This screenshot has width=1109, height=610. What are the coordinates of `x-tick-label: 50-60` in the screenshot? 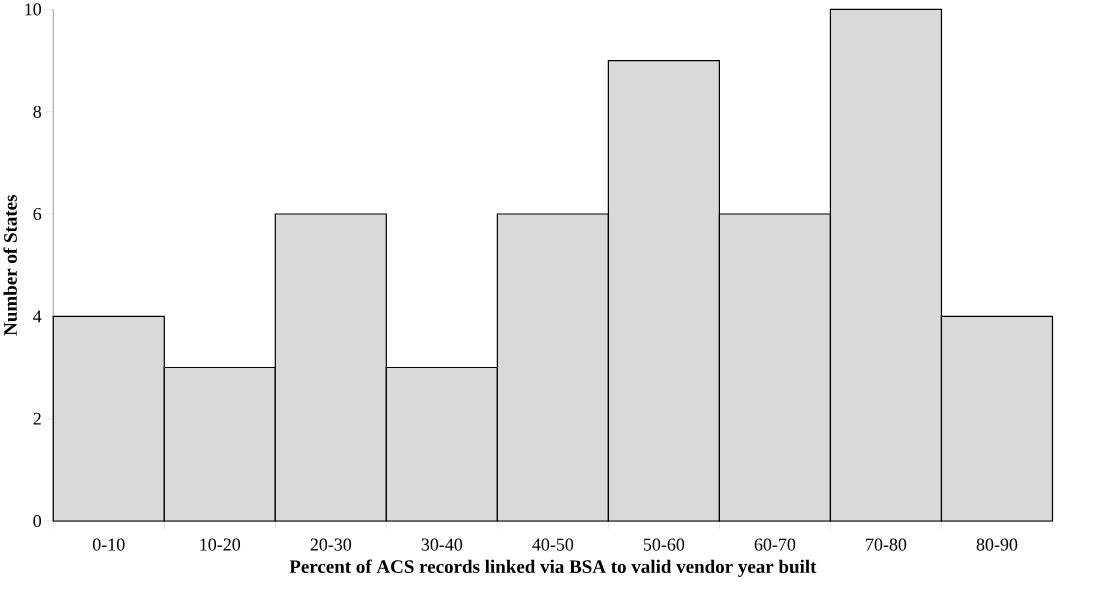 It's located at (664, 544).